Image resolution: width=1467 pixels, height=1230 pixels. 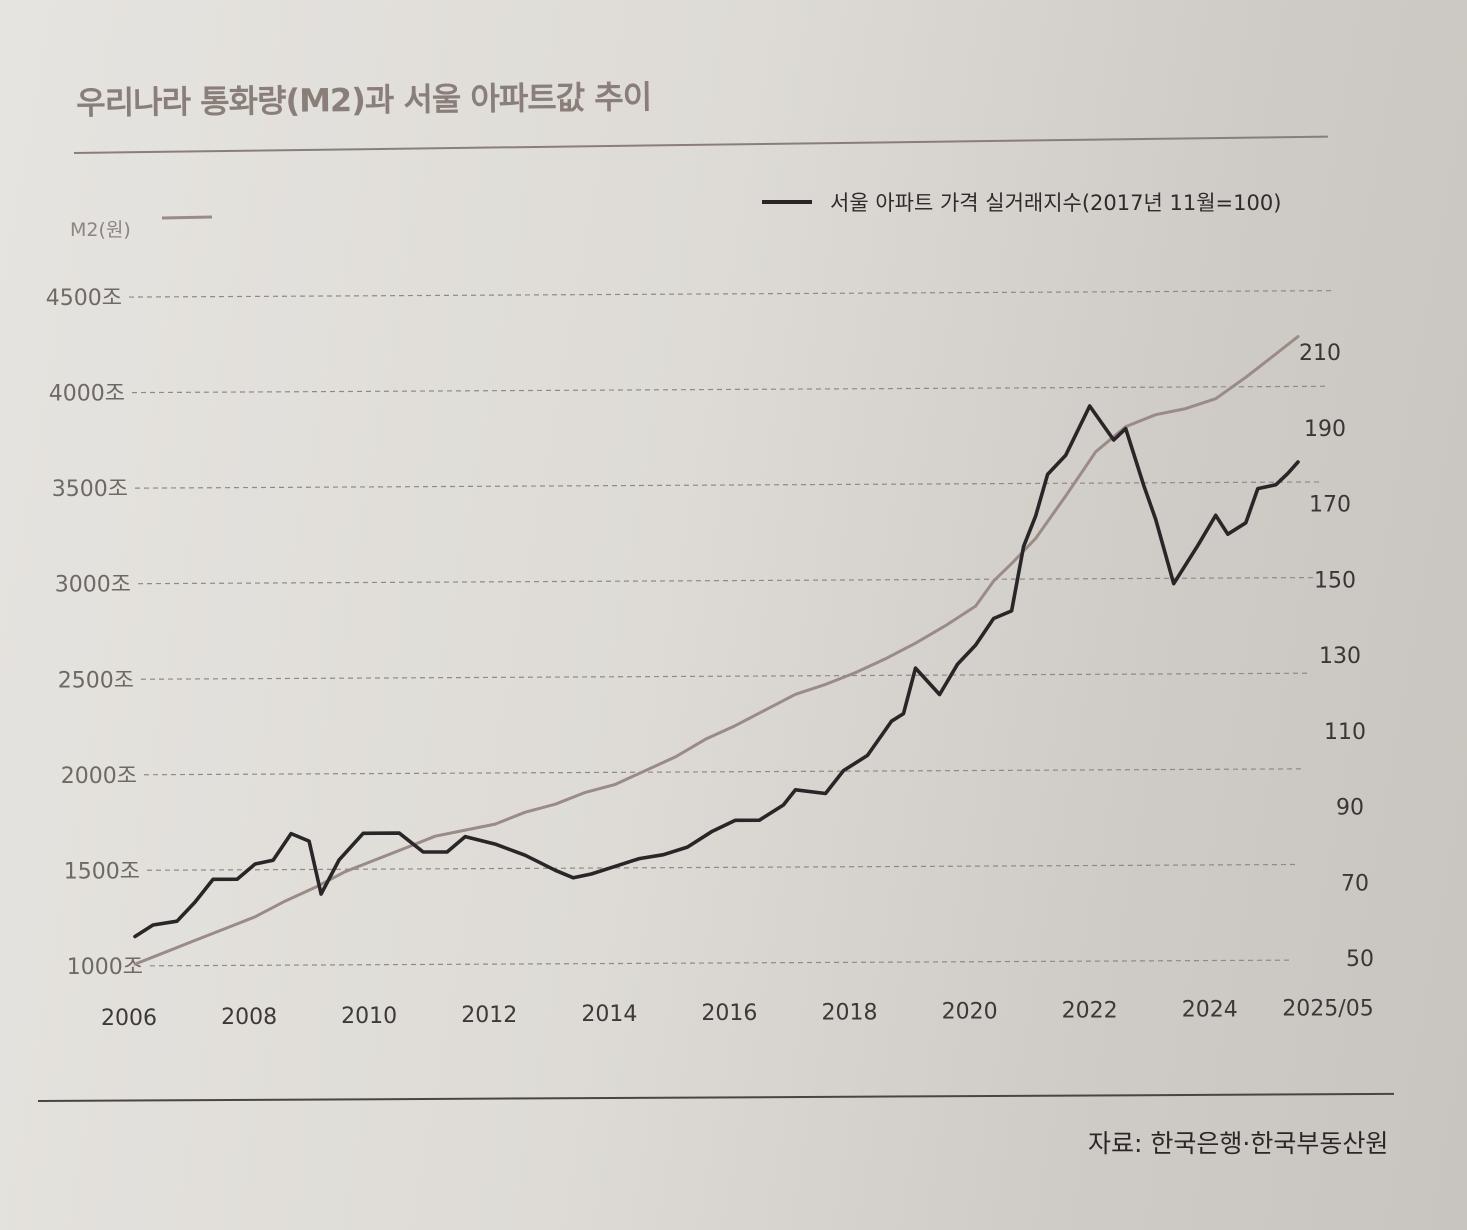 I want to click on x-tick-label: 2020, so click(x=970, y=1011).